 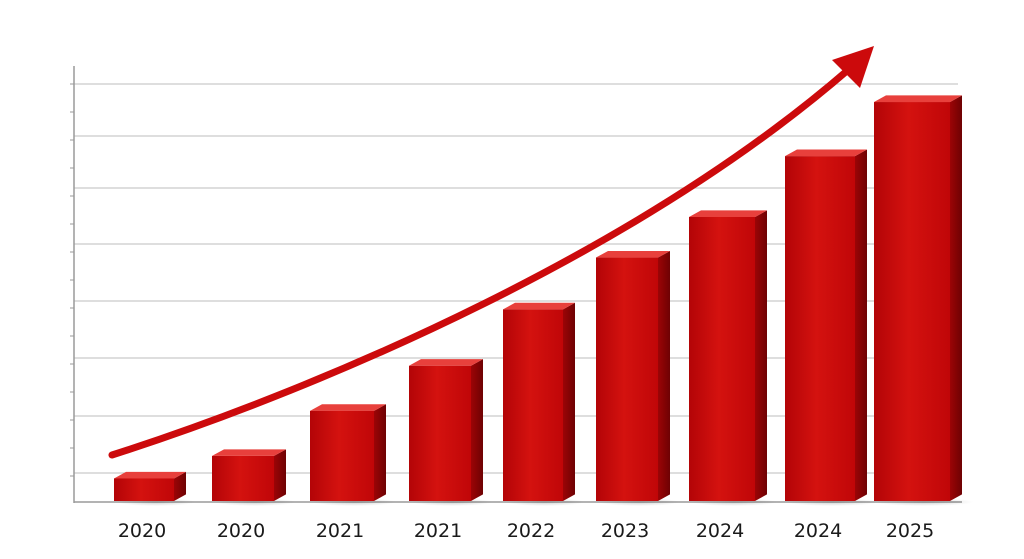 What do you see at coordinates (853, 67) in the screenshot?
I see `trend-arrow-head` at bounding box center [853, 67].